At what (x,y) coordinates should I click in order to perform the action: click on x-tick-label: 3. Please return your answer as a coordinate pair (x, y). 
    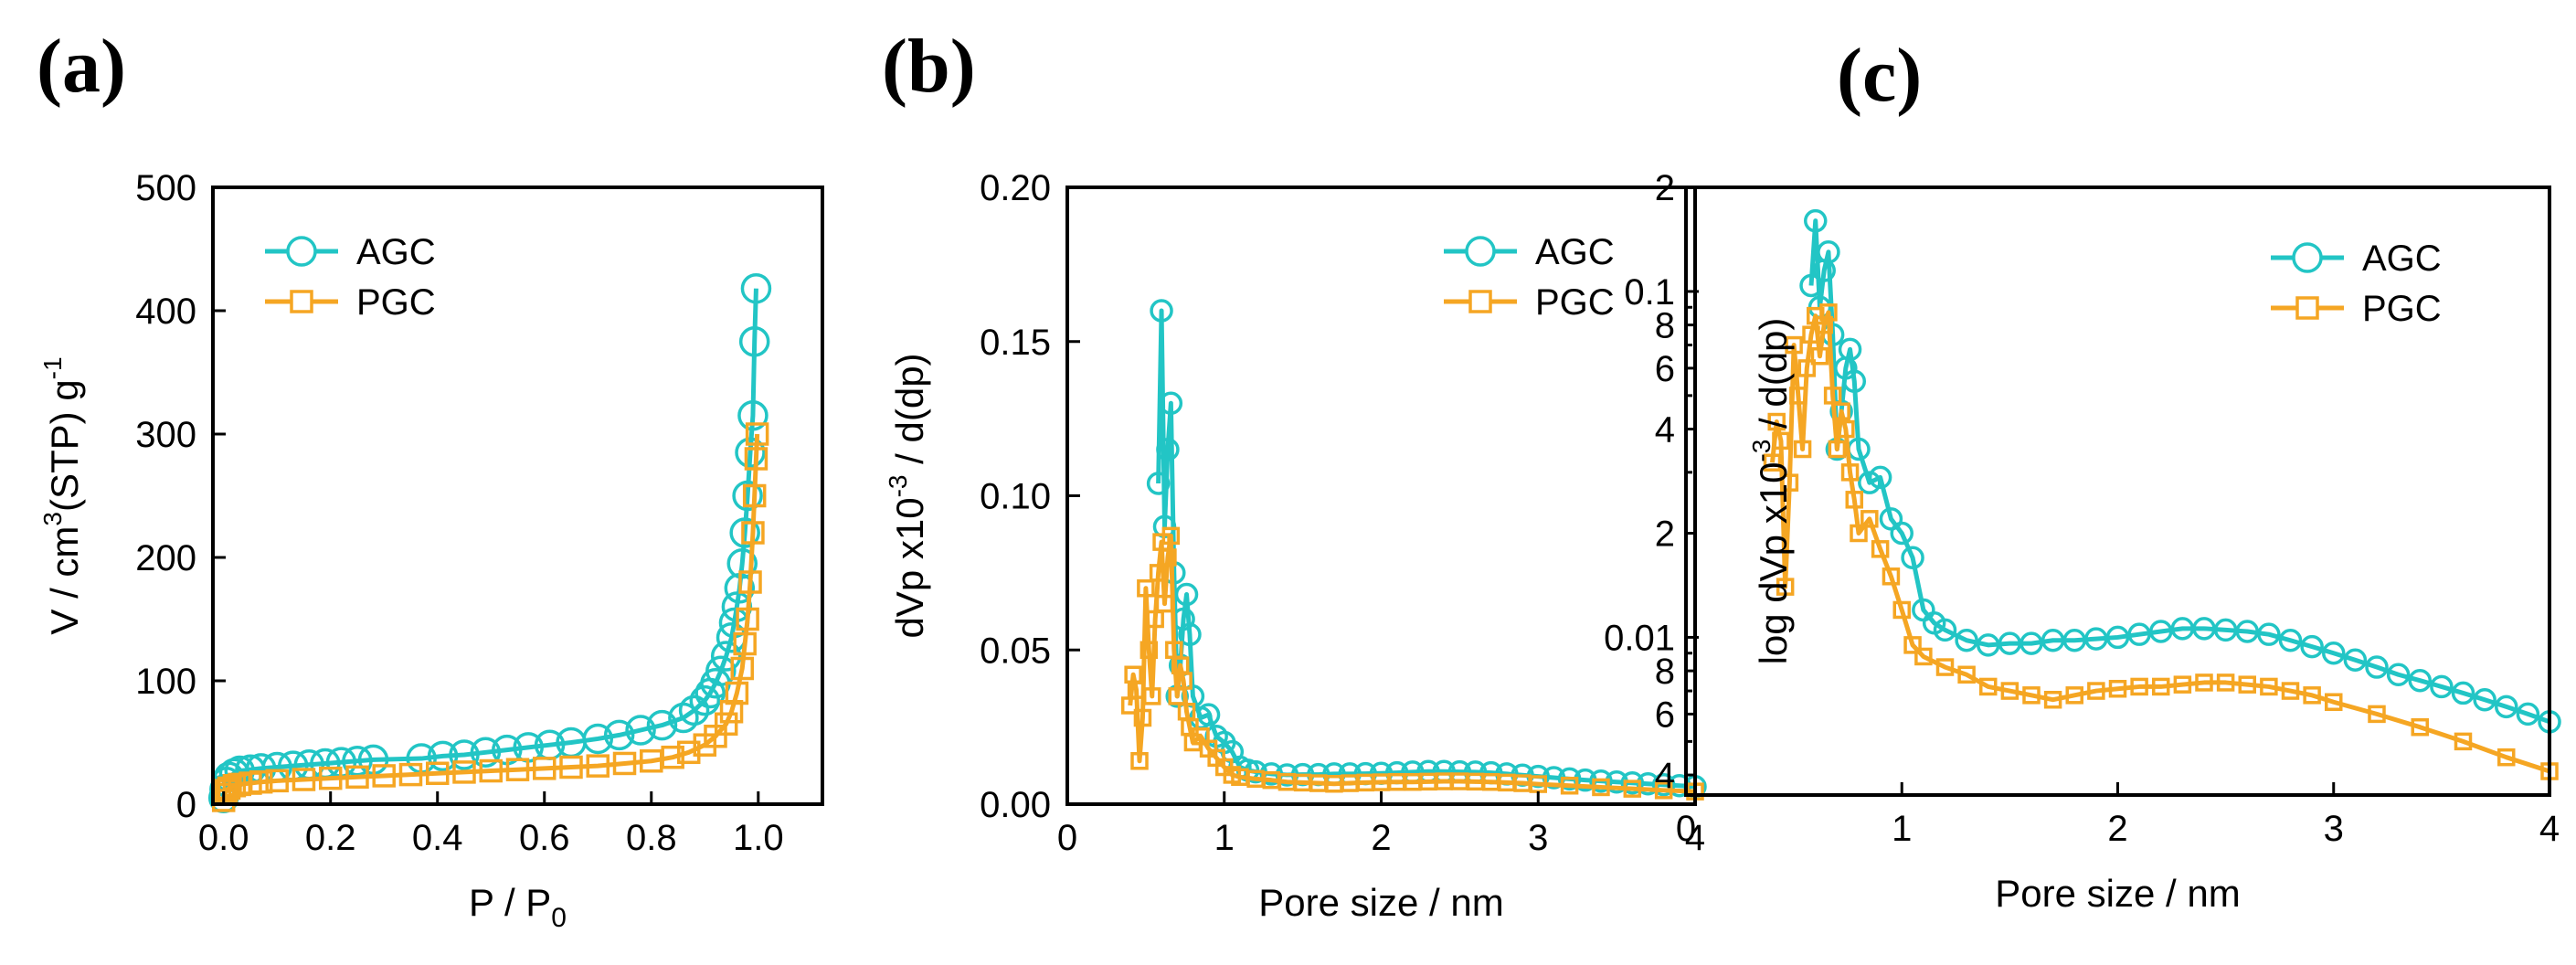
    Looking at the image, I should click on (1538, 838).